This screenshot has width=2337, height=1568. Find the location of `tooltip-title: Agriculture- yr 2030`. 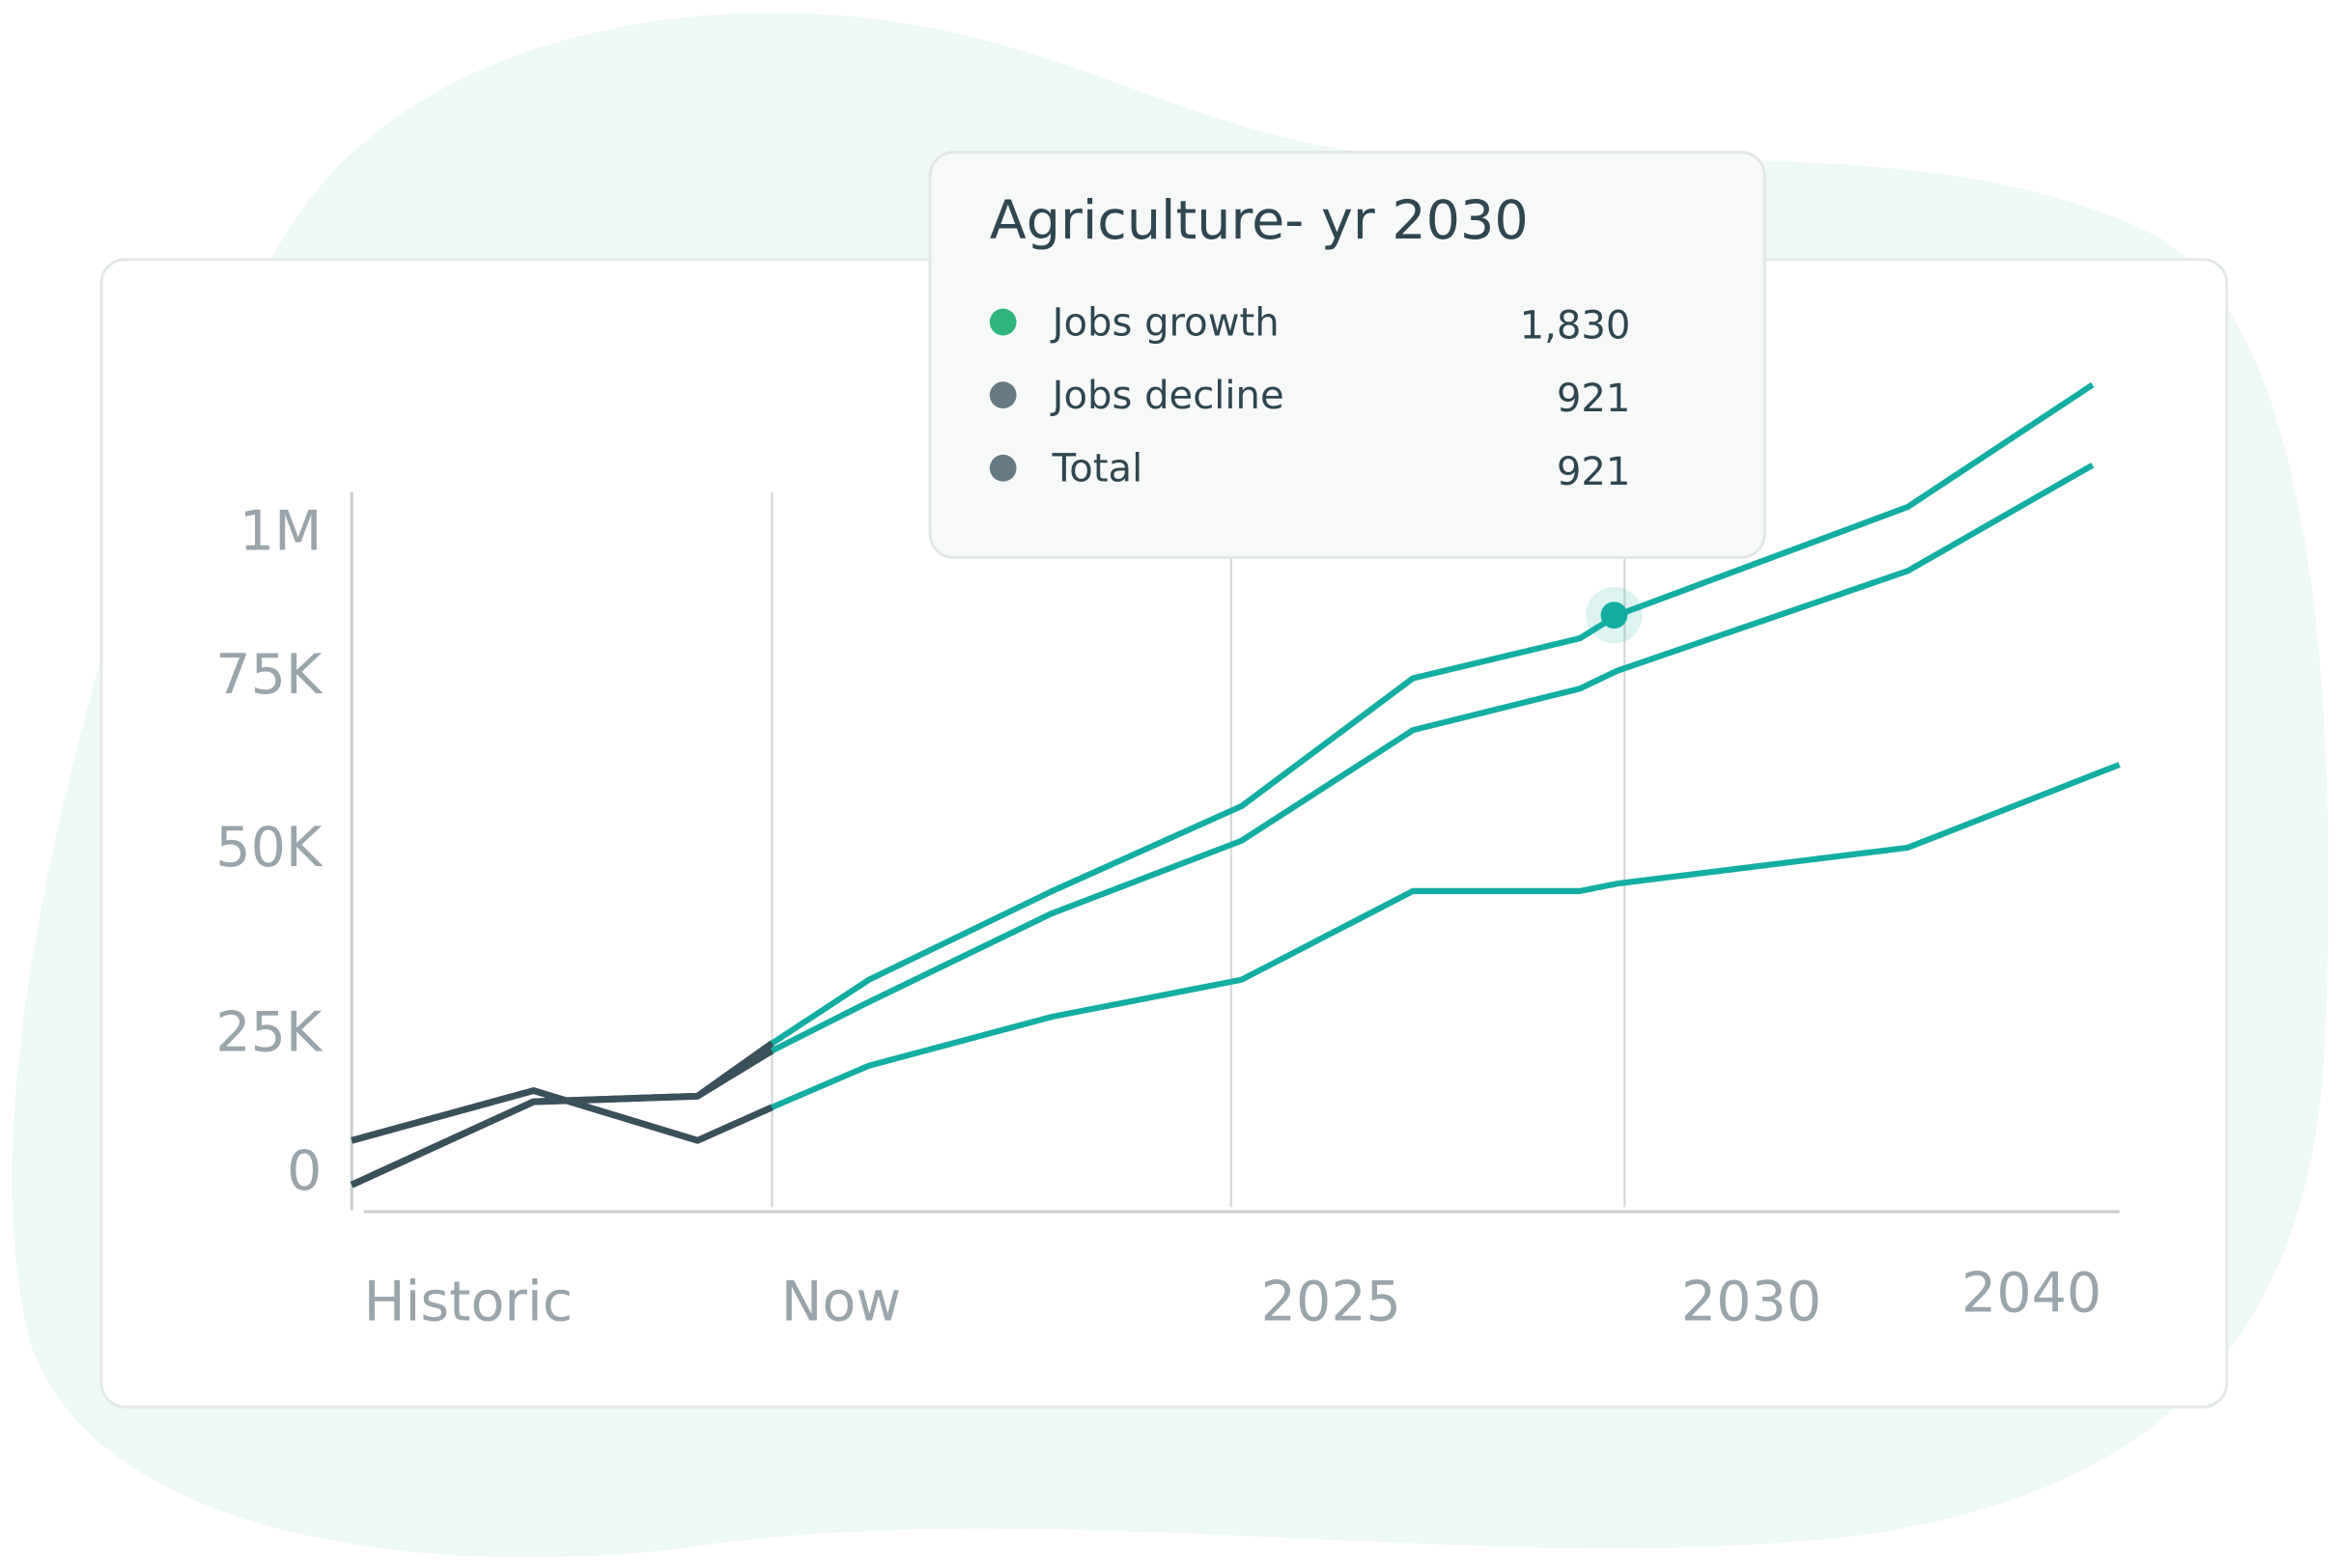

tooltip-title: Agriculture- yr 2030 is located at coordinates (1259, 221).